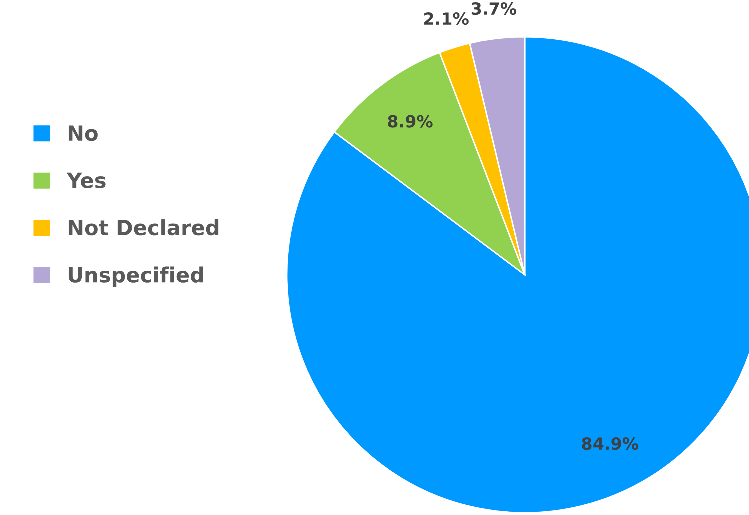 The width and height of the screenshot is (749, 515). Describe the element at coordinates (86, 180) in the screenshot. I see `legend-label: Yes` at that location.